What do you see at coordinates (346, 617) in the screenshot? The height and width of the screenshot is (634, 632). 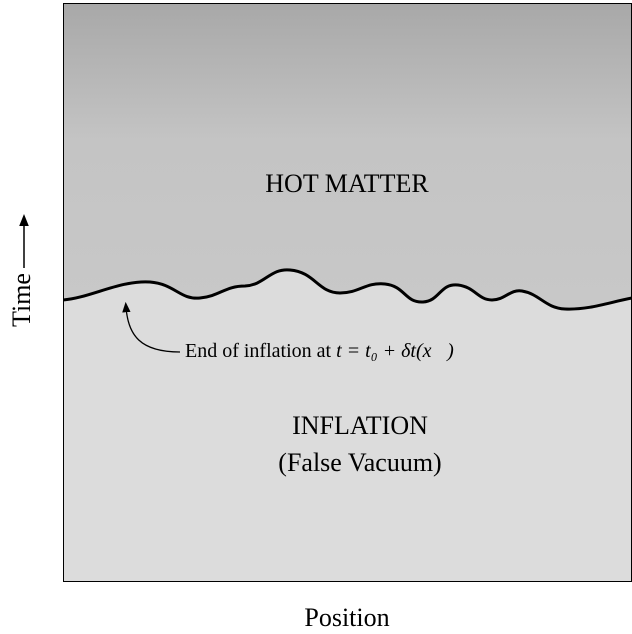 I see `x-axis-label: Position` at bounding box center [346, 617].